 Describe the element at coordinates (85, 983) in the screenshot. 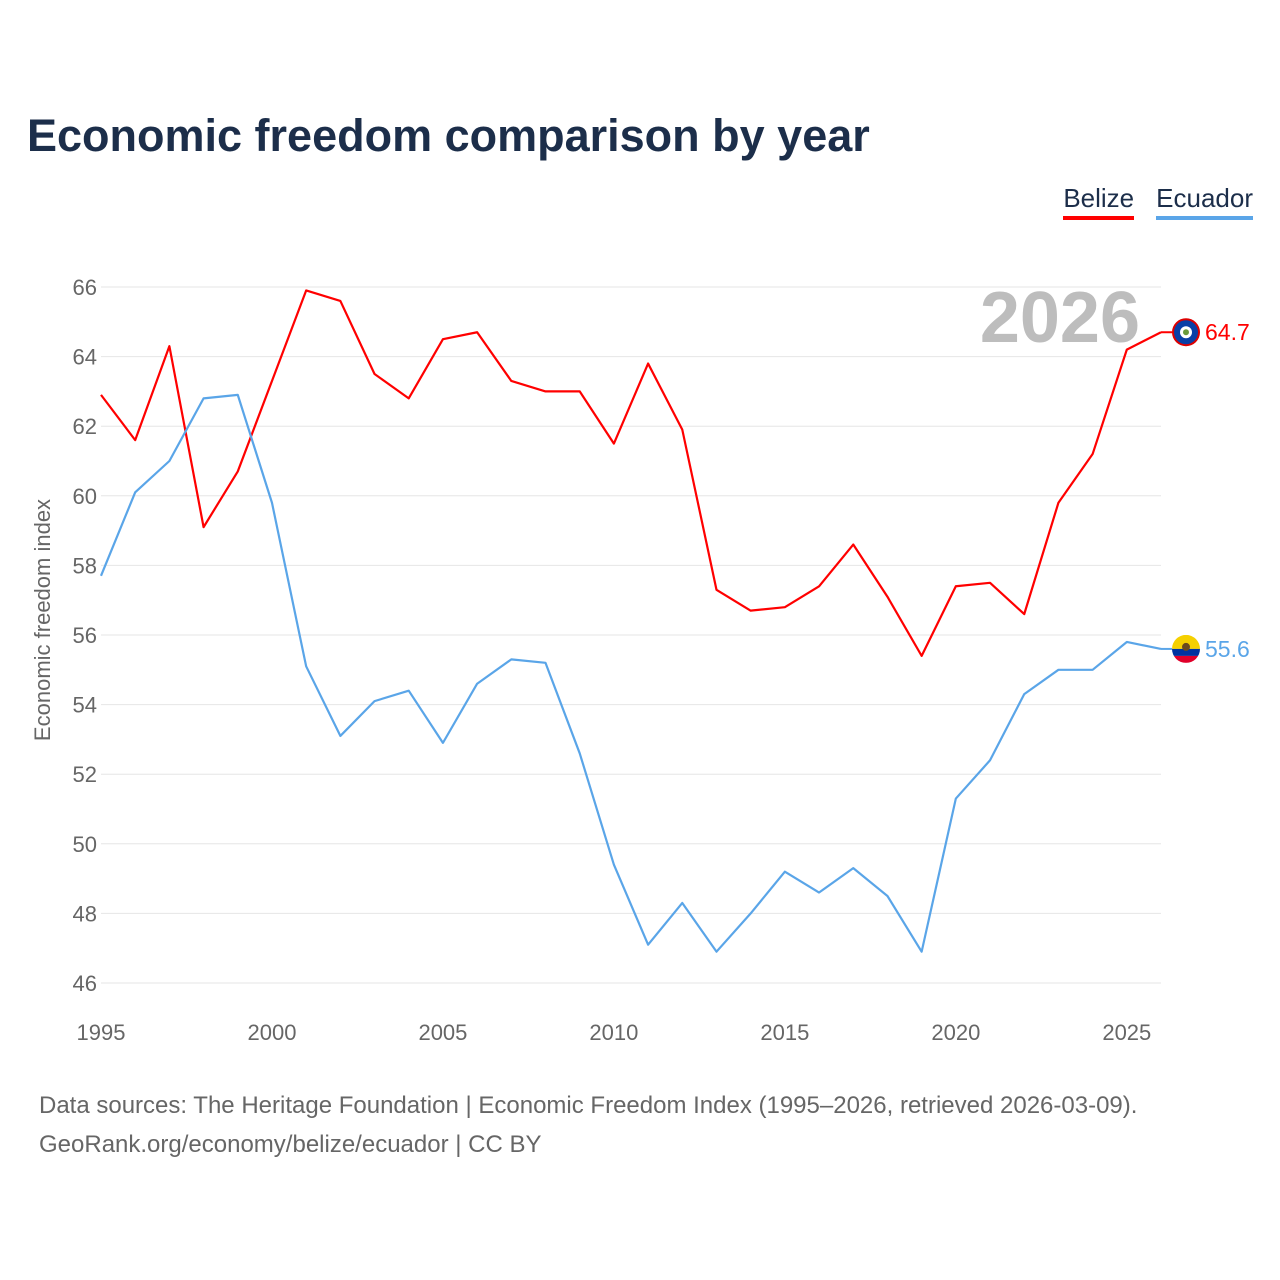

I see `y-tick-label: 46` at that location.